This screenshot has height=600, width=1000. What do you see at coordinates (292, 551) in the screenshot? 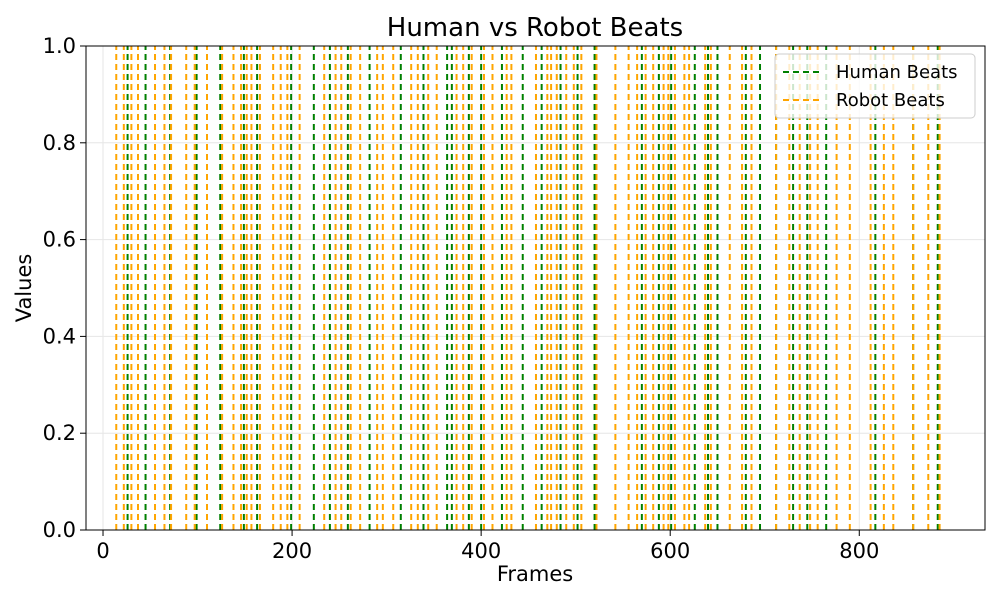
I see `x-tick-label-1: 200` at bounding box center [292, 551].